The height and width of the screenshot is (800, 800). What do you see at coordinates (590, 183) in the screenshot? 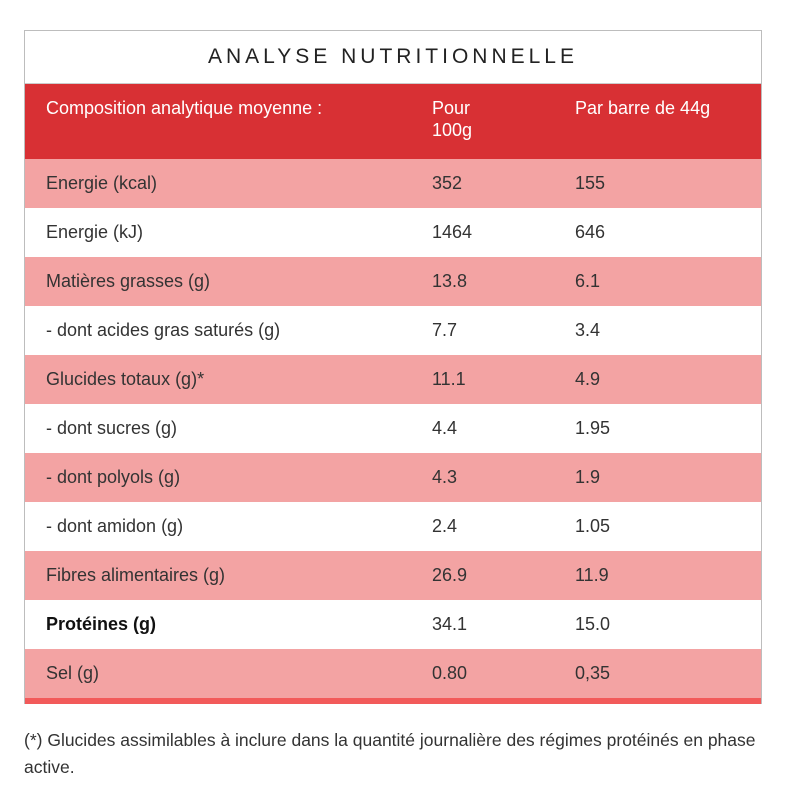
I see `value-per-bar: 155` at bounding box center [590, 183].